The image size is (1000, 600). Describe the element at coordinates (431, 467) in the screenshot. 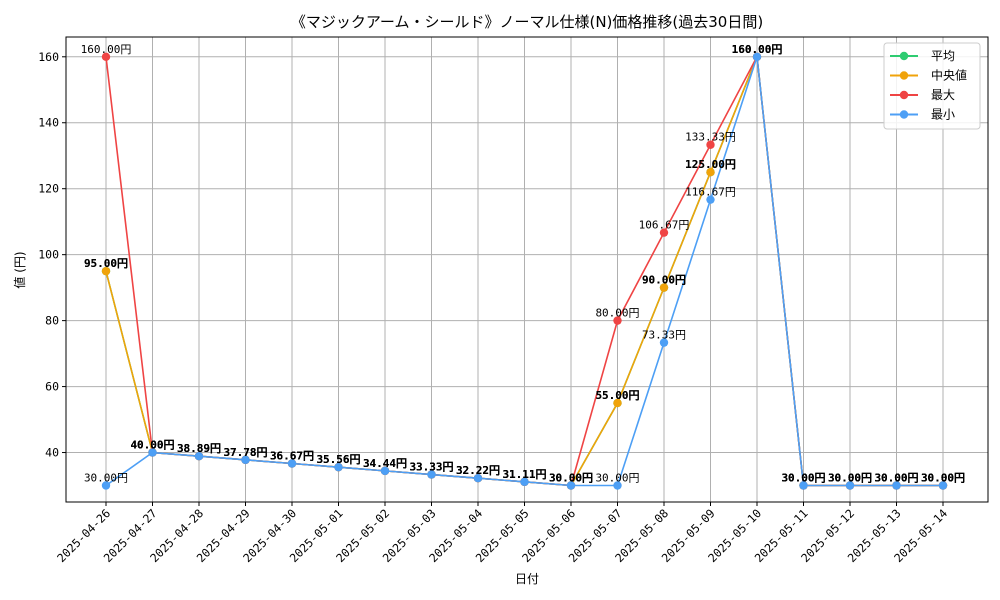

I see `data-label: 33.33円` at that location.